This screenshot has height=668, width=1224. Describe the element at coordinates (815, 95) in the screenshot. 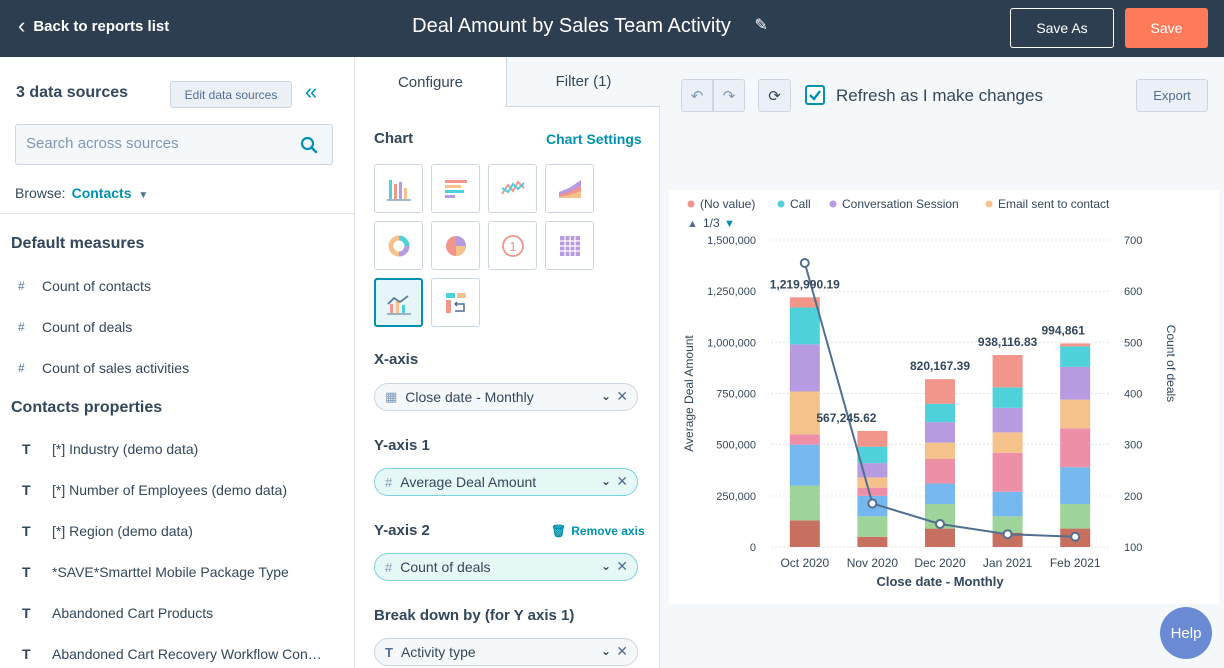

I see `refresh-checkbox` at that location.